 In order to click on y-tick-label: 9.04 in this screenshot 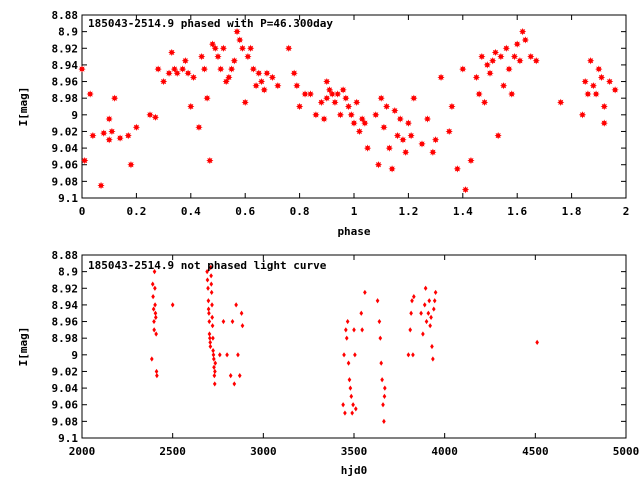, I will do `click(65, 148)`.